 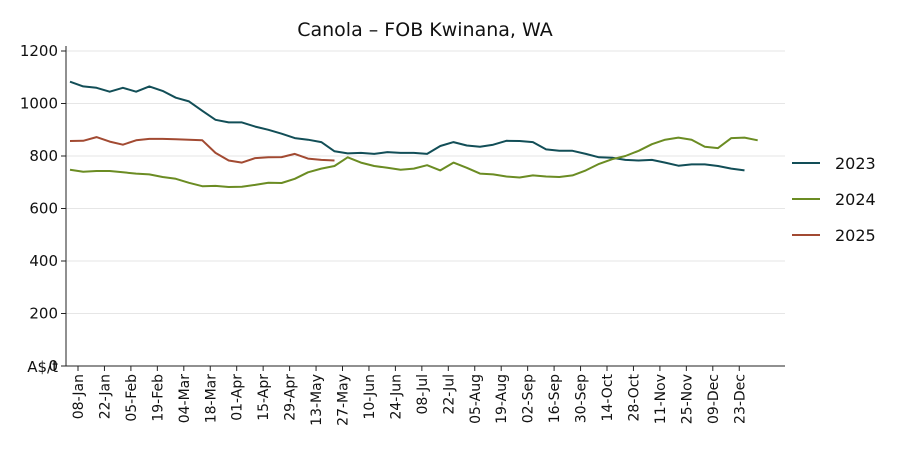 I want to click on x-tick-label: 30-Sep, so click(x=582, y=398).